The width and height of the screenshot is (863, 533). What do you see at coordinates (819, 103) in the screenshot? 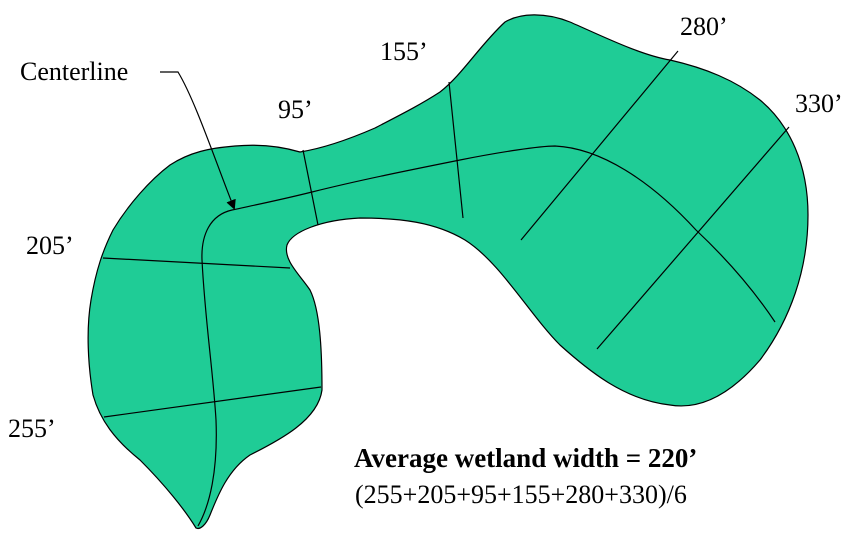
I see `width-label-330: 330’` at bounding box center [819, 103].